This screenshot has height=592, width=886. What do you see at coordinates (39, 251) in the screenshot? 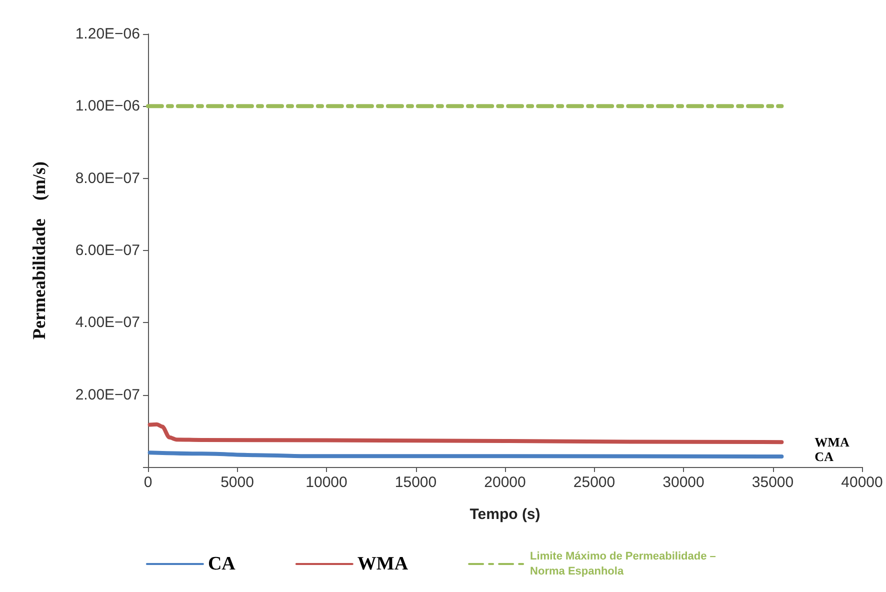
I see `y-axis-title: Permeabilidade (m/s)` at bounding box center [39, 251].